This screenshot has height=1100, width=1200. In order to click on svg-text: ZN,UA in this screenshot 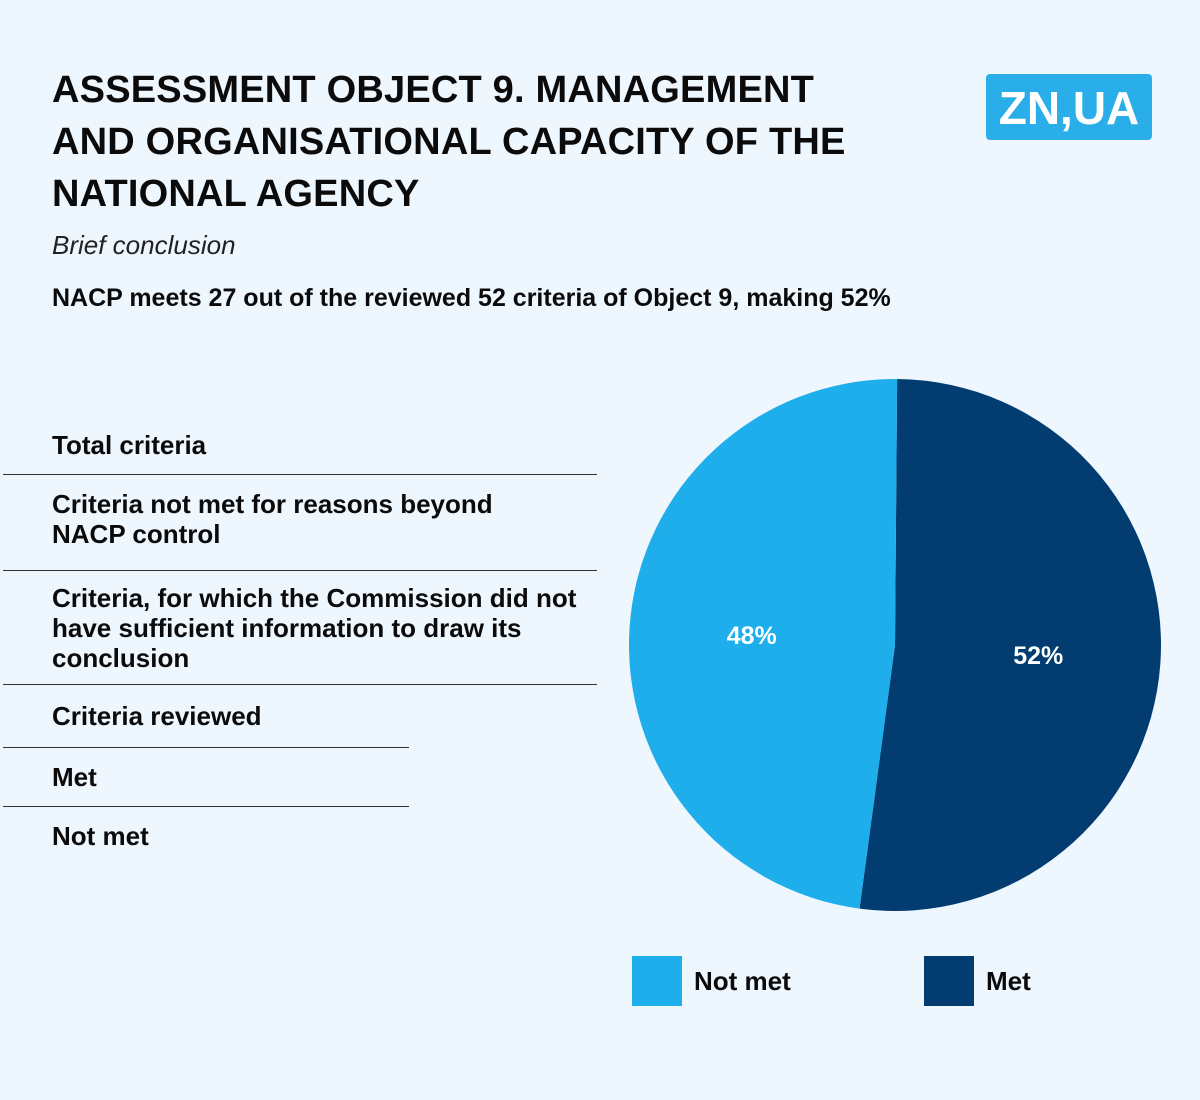, I will do `click(1069, 108)`.